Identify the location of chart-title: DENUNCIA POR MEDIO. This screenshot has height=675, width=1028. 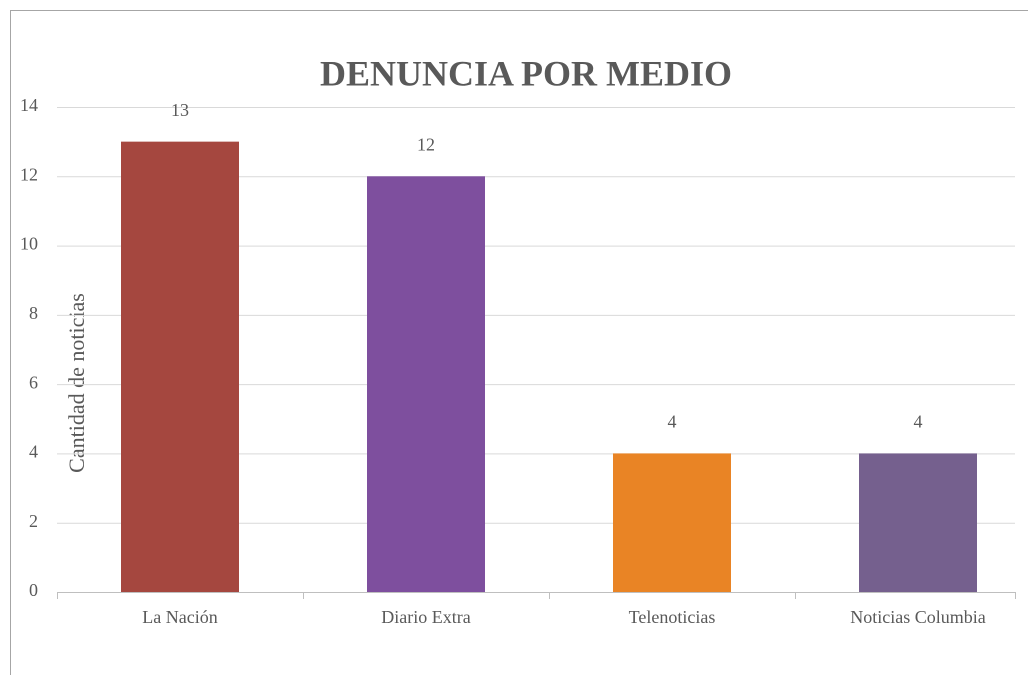
(526, 73).